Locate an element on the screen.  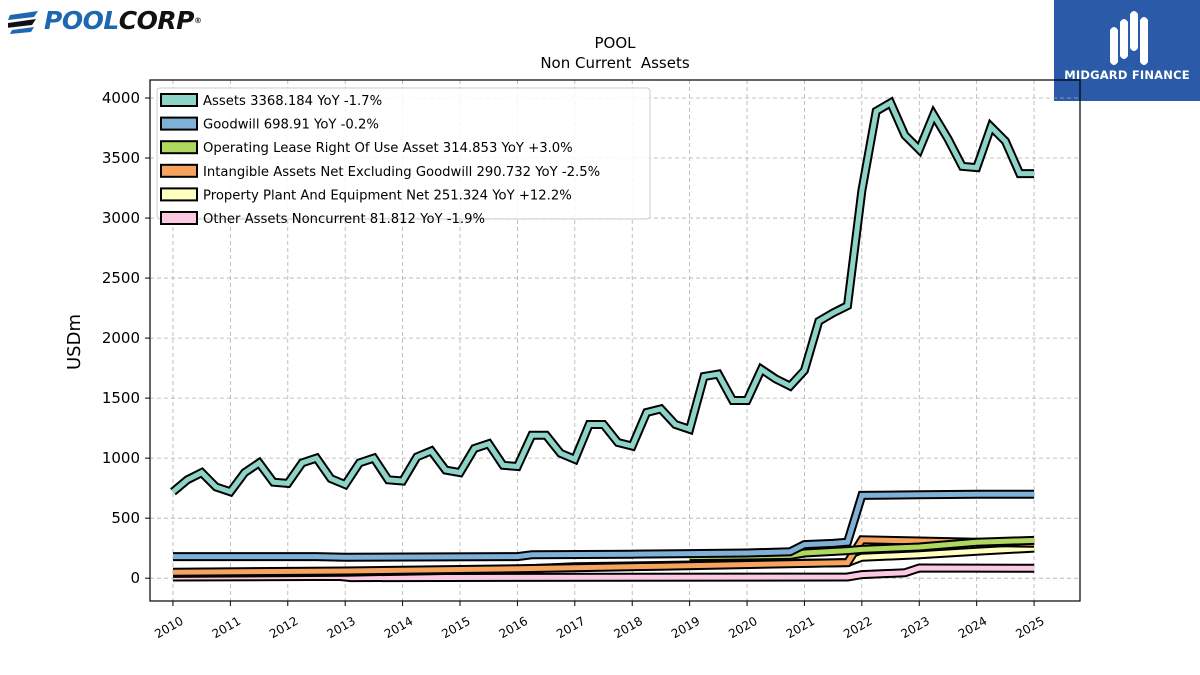
chart-title: POOL is located at coordinates (615, 43).